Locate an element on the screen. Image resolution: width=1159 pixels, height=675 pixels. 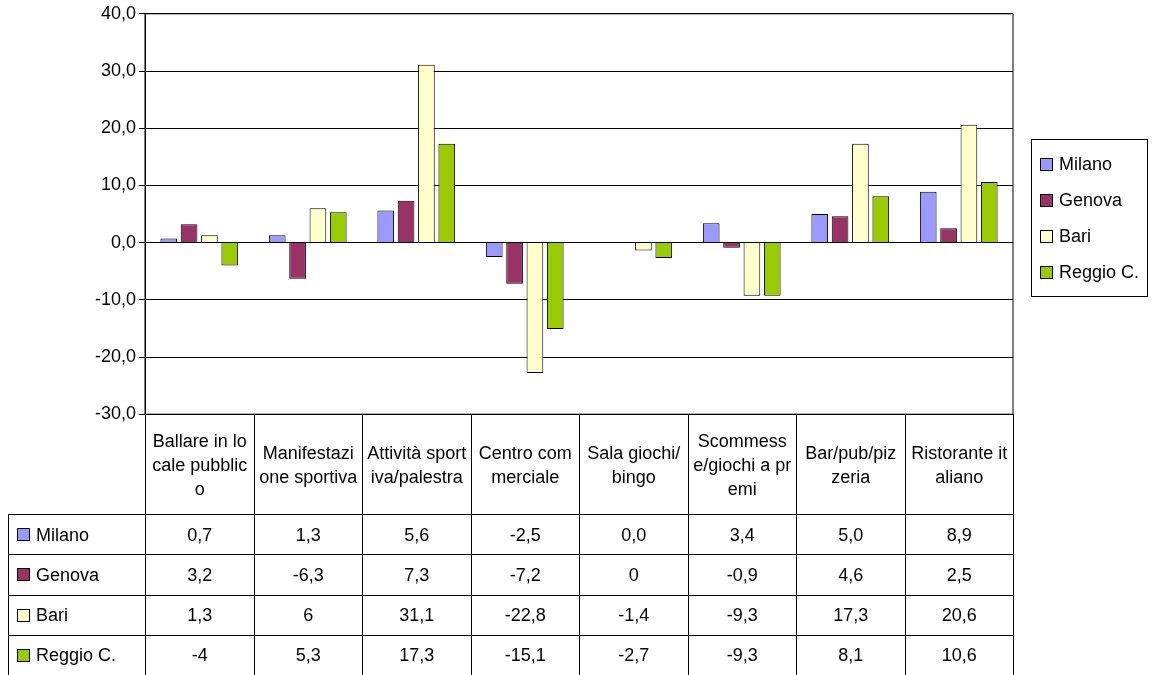
data-label: -1,4 is located at coordinates (634, 615).